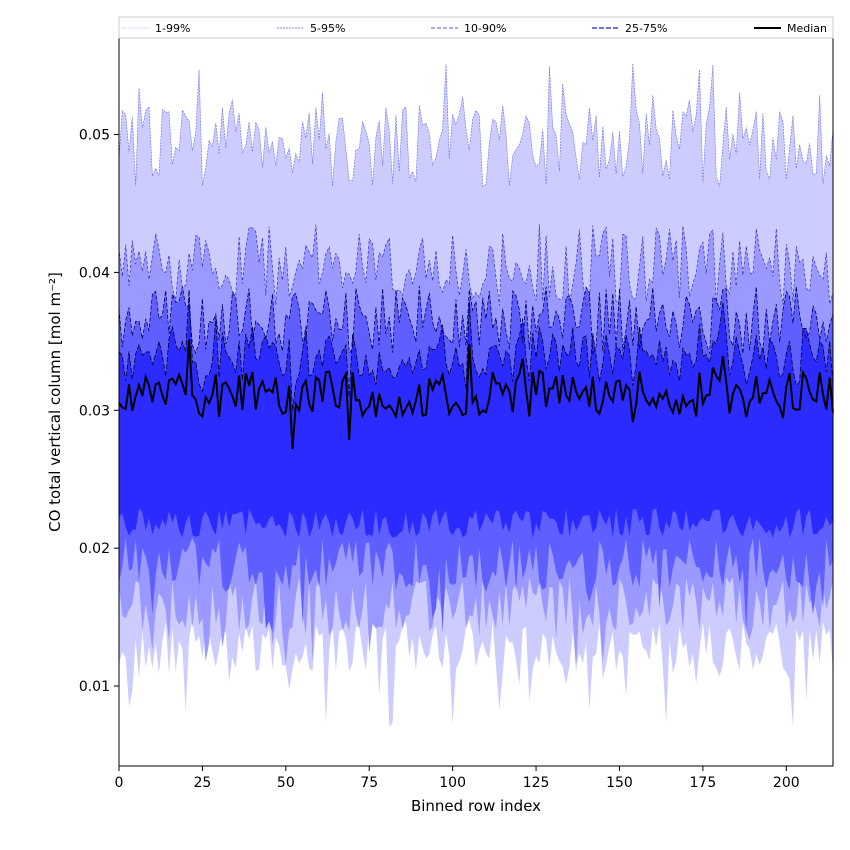 This screenshot has height=850, width=850. What do you see at coordinates (476, 266) in the screenshot?
I see `band-5-95-upper-edge` at bounding box center [476, 266].